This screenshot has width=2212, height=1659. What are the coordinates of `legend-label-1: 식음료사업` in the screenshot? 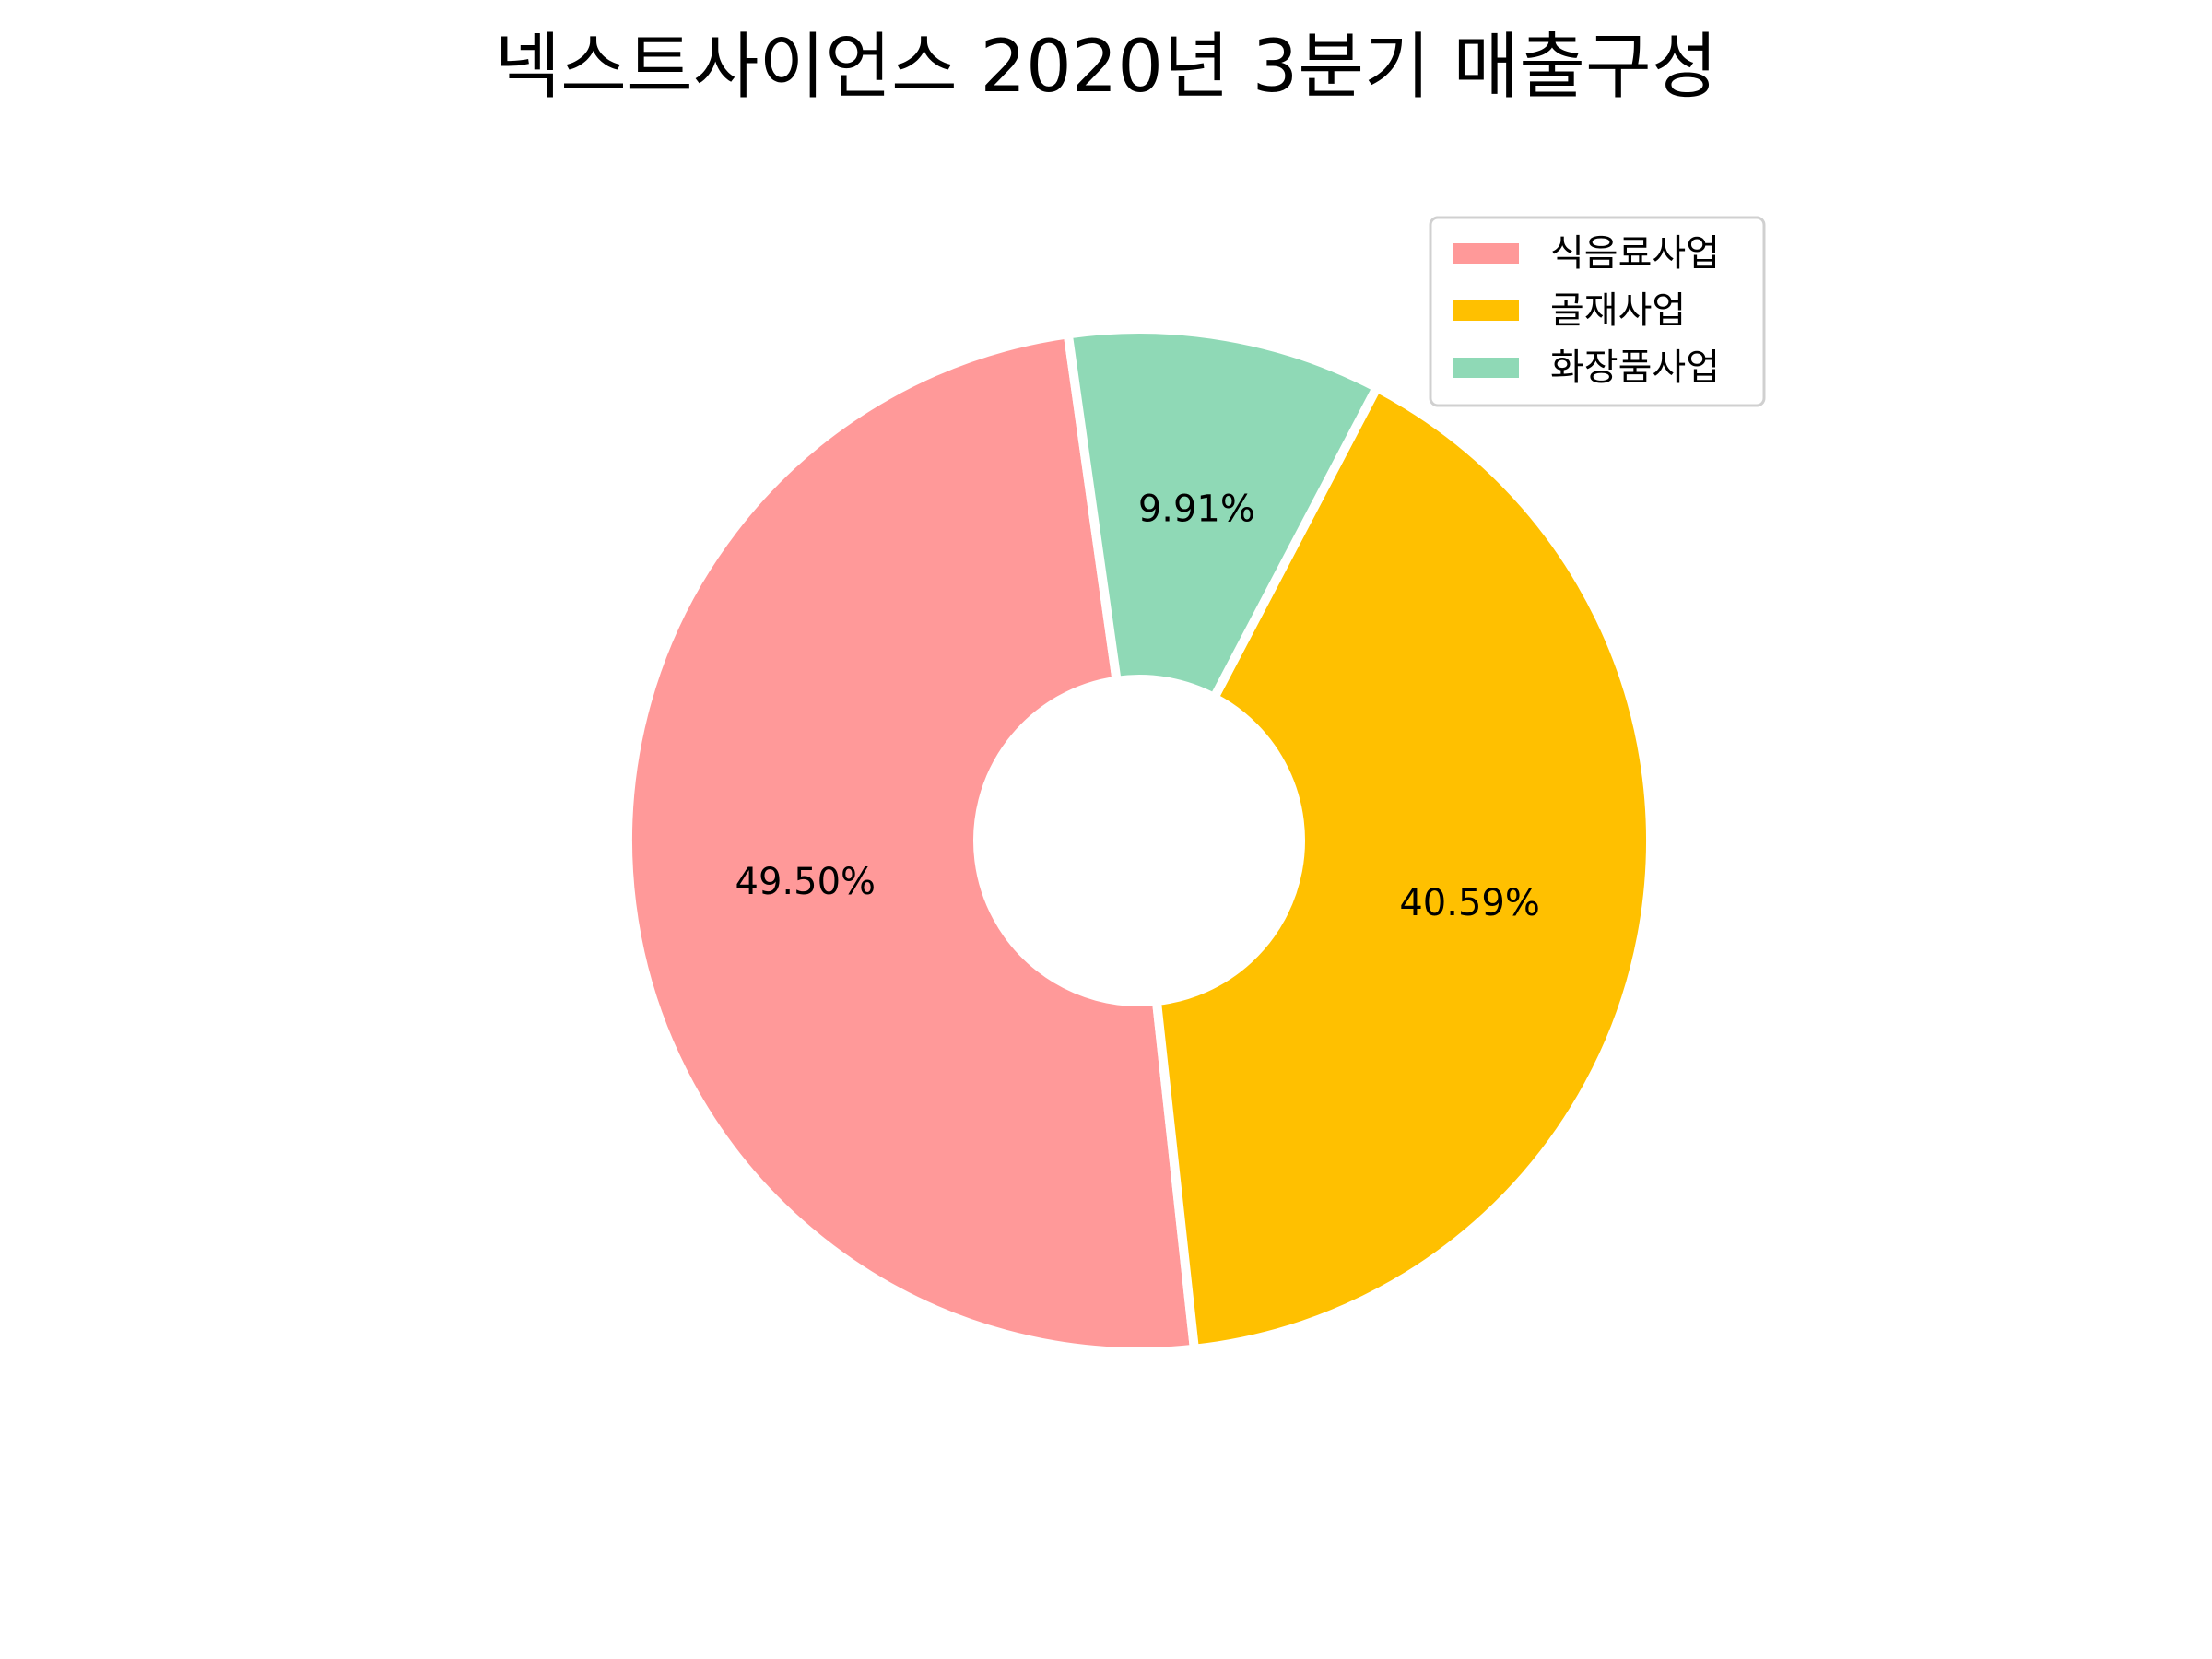 It's located at (1635, 253).